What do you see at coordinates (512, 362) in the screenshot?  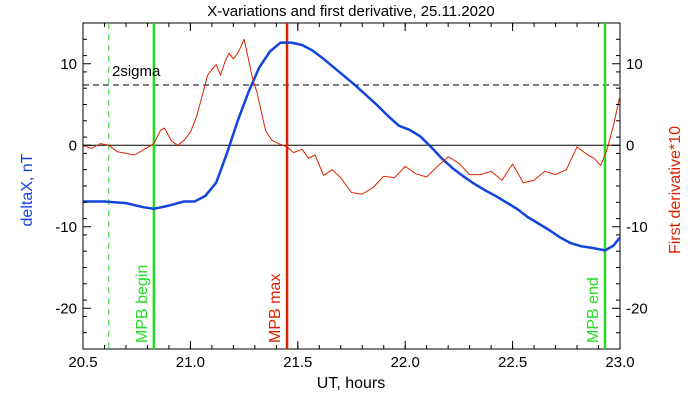 I see `x-tick-label: 22.5` at bounding box center [512, 362].